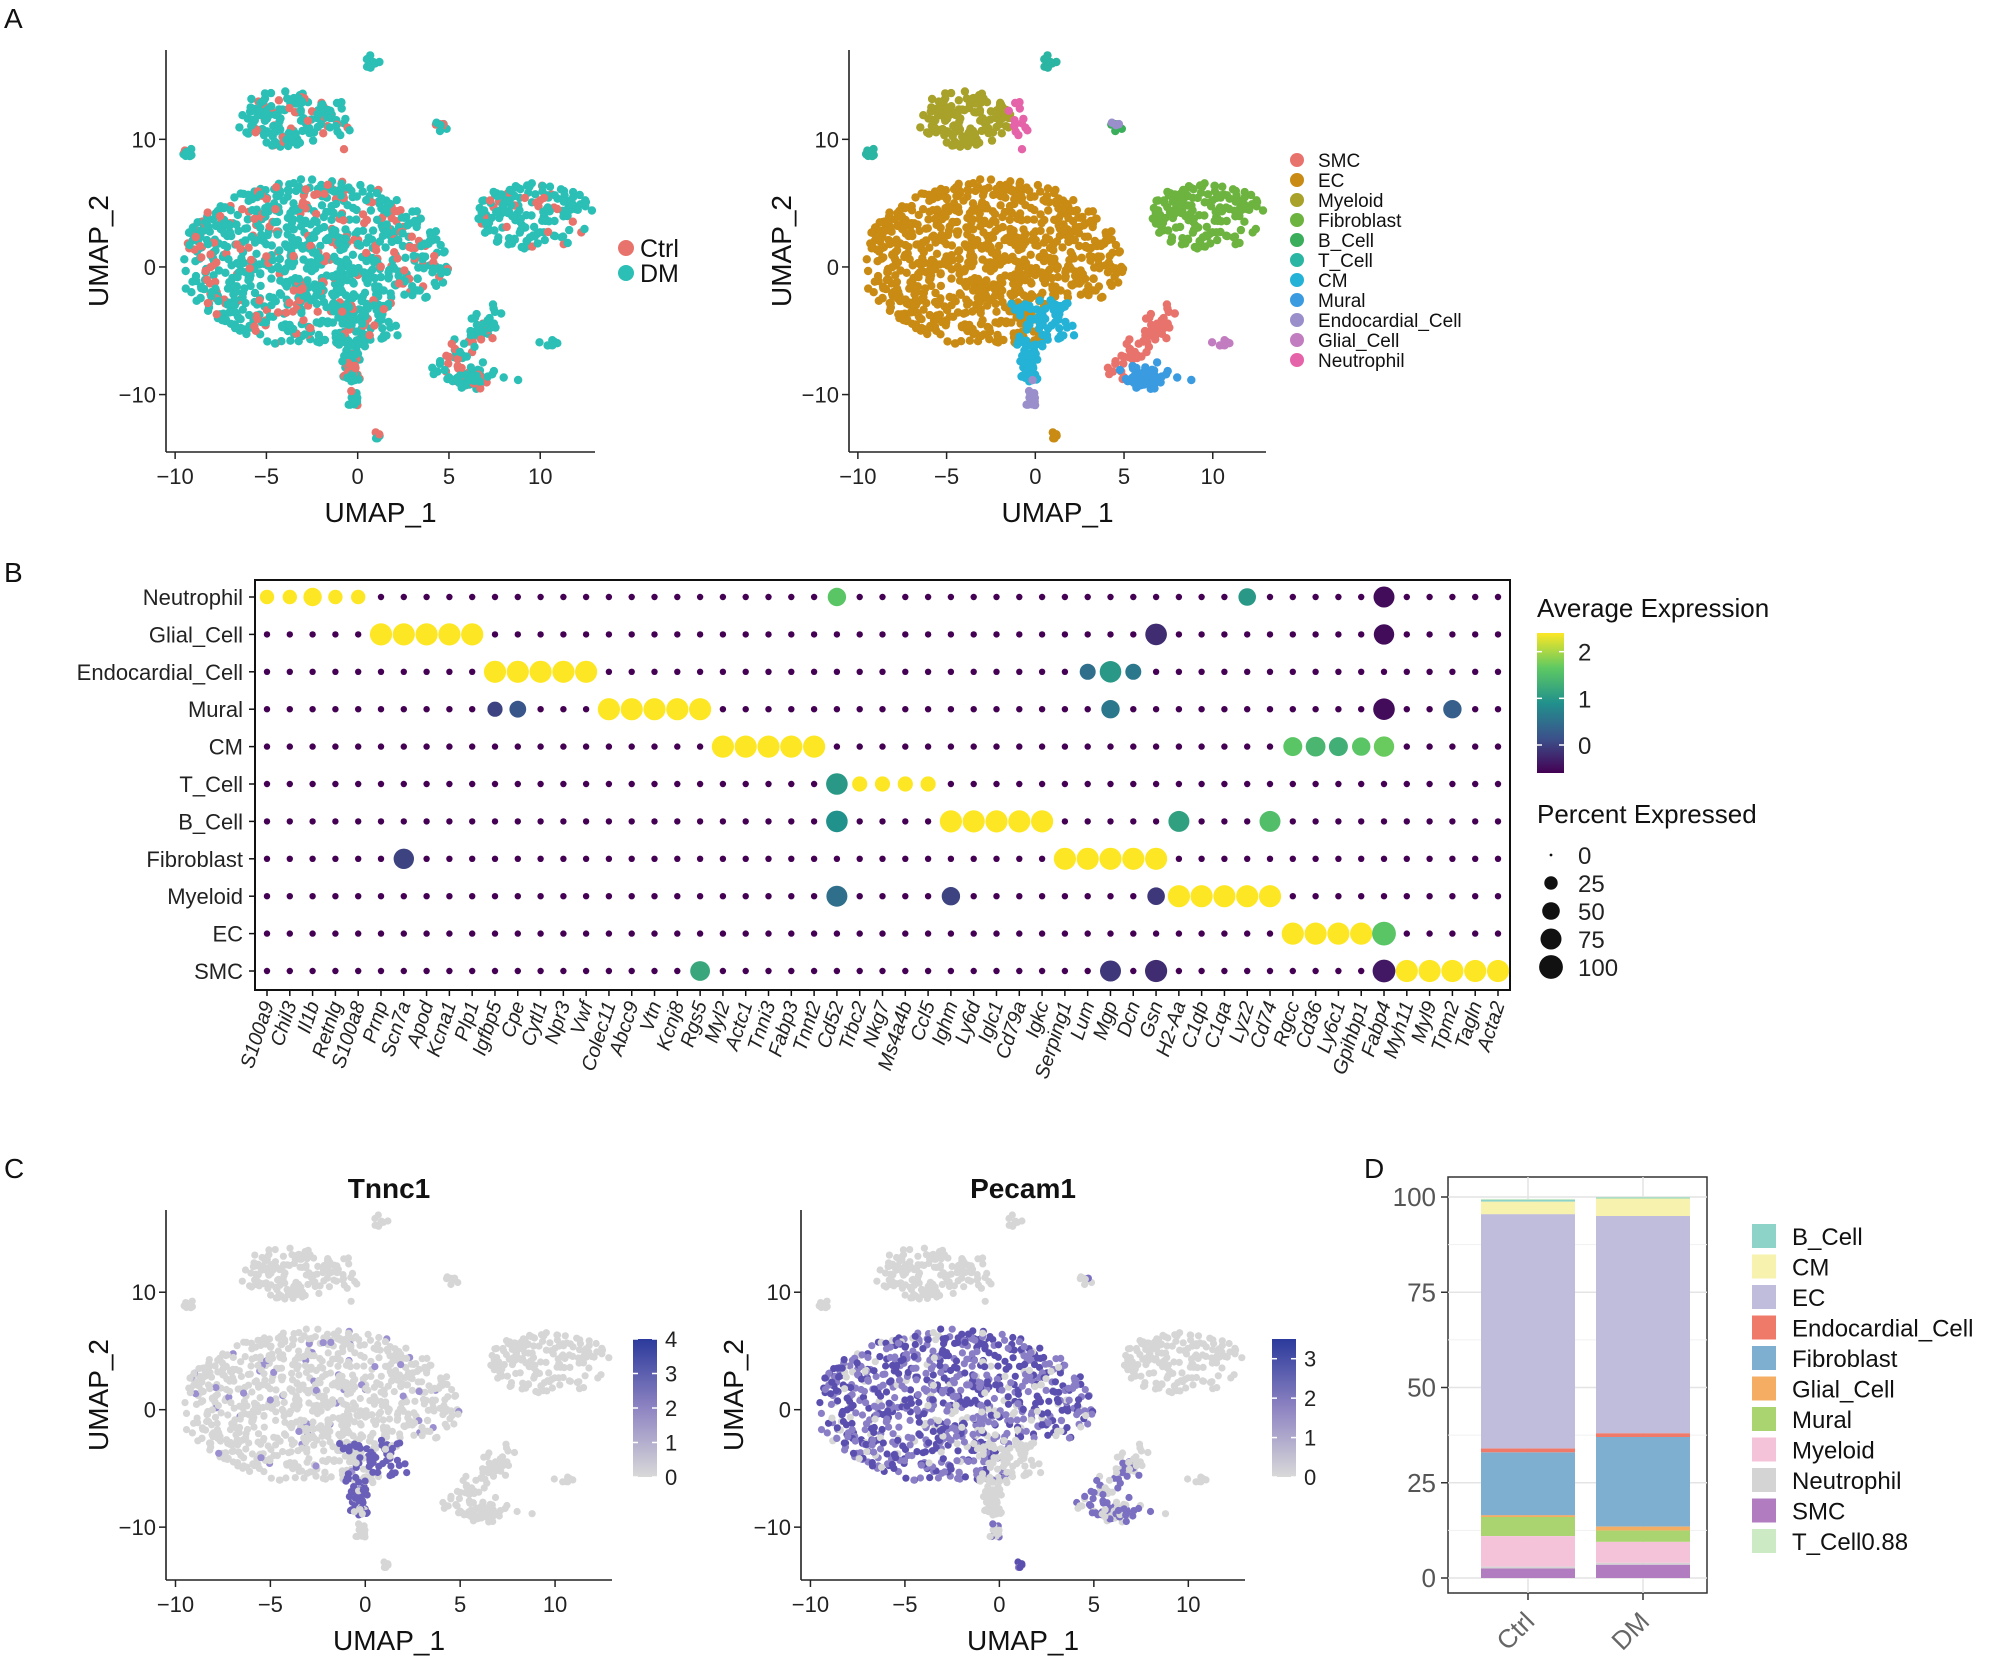 The image size is (2008, 1669). What do you see at coordinates (1124, 476) in the screenshot?
I see `x-tick-label: 5` at bounding box center [1124, 476].